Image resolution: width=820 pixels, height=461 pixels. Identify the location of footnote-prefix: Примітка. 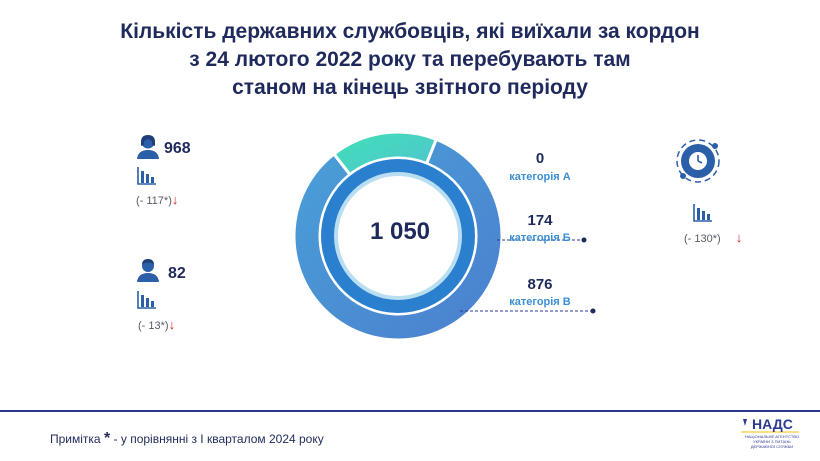
(75, 439).